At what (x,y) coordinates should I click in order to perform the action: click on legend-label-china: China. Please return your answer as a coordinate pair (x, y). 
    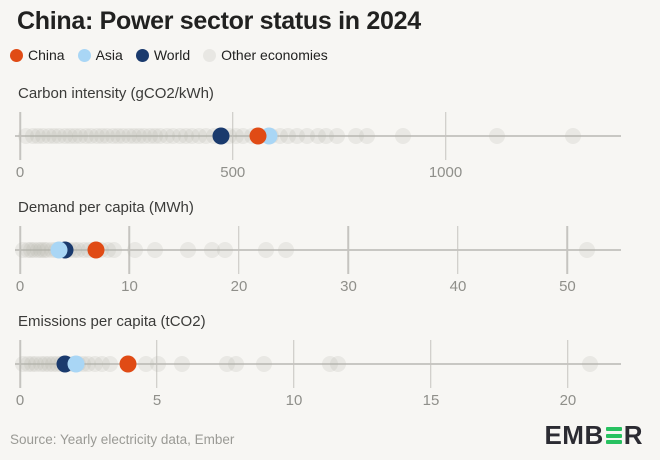
    Looking at the image, I should click on (46, 55).